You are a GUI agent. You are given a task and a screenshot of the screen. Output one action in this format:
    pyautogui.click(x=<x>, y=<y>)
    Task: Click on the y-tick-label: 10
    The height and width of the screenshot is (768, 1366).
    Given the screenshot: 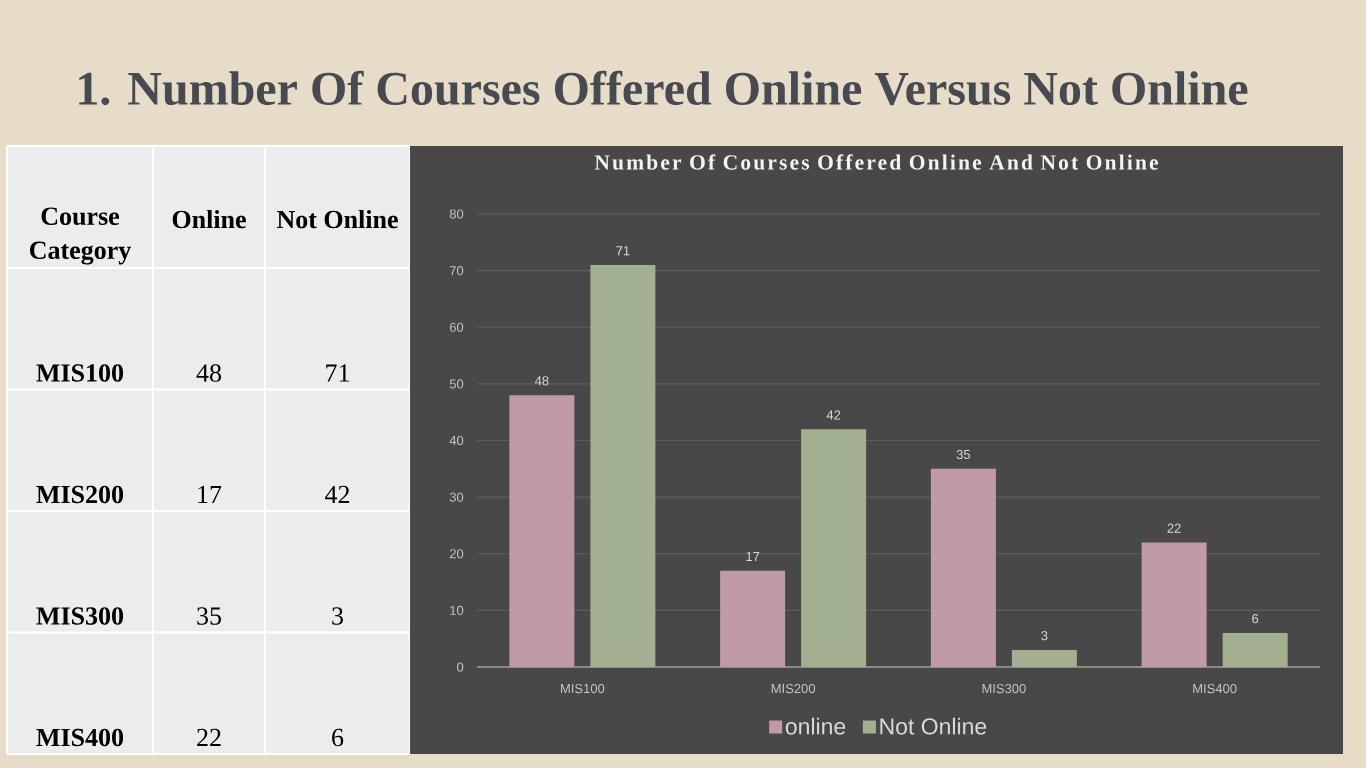 What is the action you would take?
    pyautogui.click(x=457, y=610)
    